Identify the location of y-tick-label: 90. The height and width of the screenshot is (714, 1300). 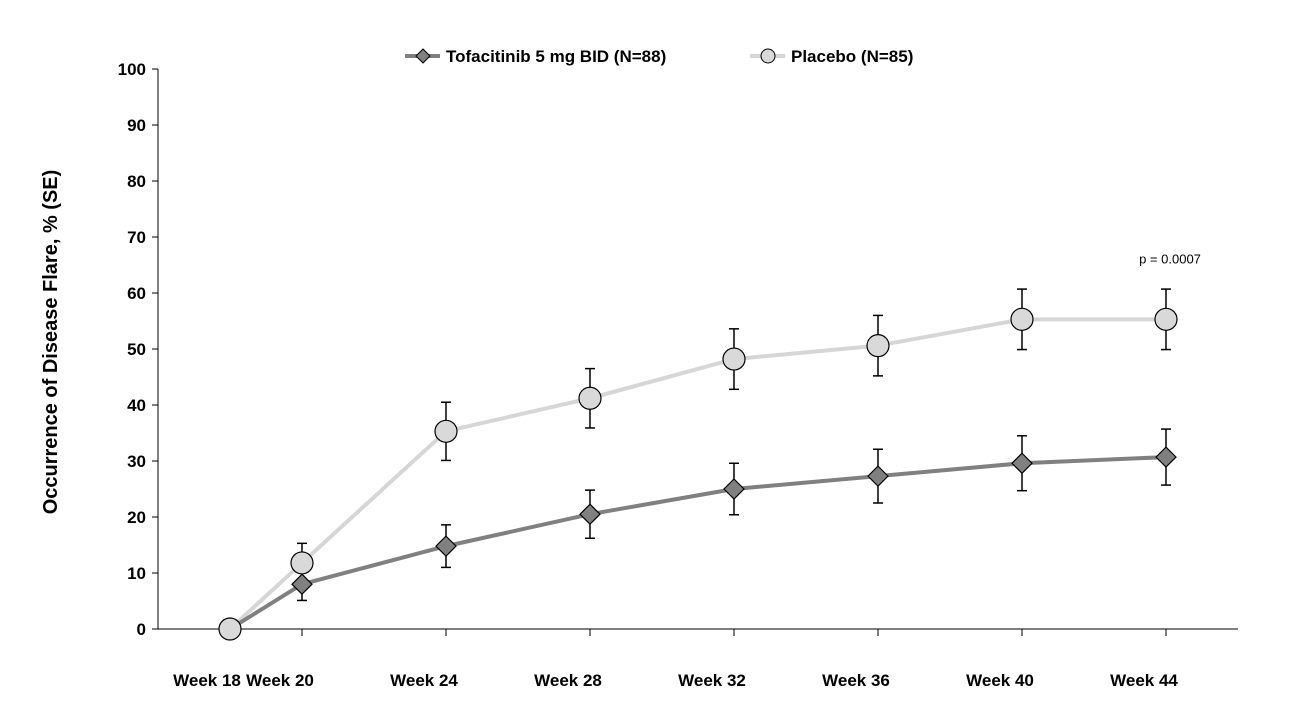
(136, 125).